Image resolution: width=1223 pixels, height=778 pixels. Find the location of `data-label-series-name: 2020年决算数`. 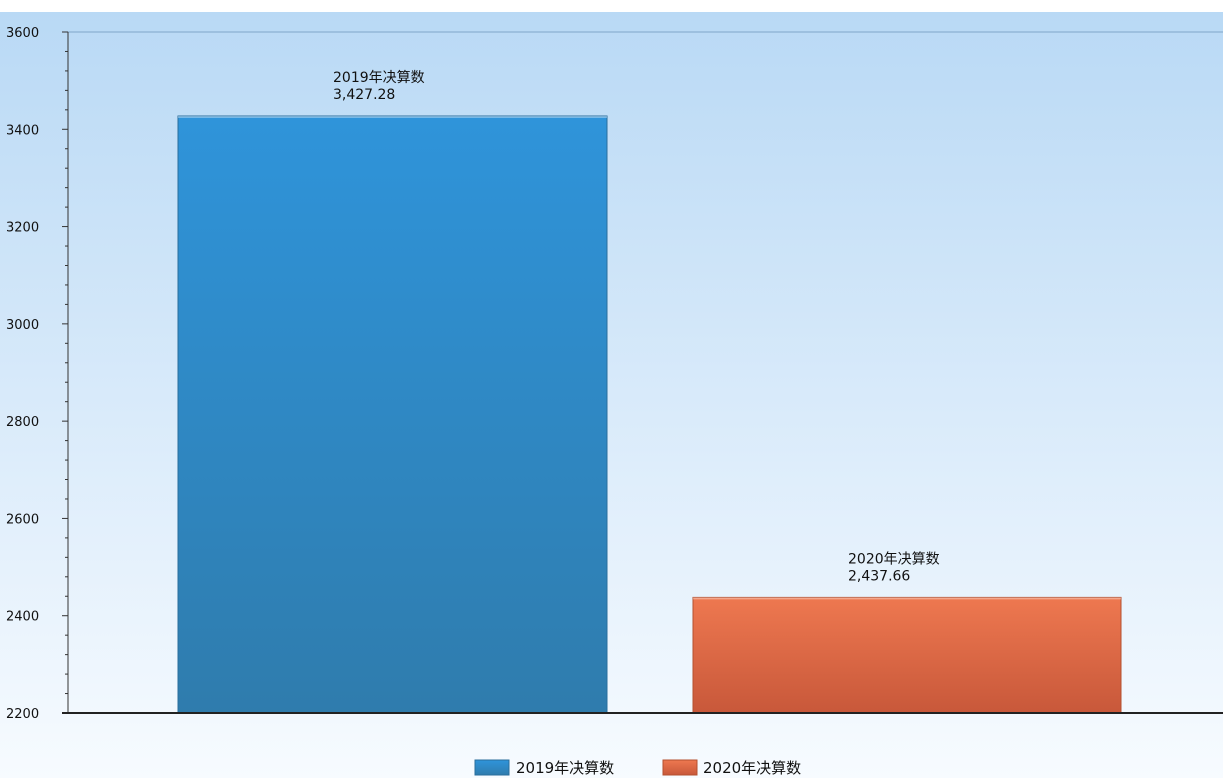

data-label-series-name: 2020年决算数 is located at coordinates (894, 559).